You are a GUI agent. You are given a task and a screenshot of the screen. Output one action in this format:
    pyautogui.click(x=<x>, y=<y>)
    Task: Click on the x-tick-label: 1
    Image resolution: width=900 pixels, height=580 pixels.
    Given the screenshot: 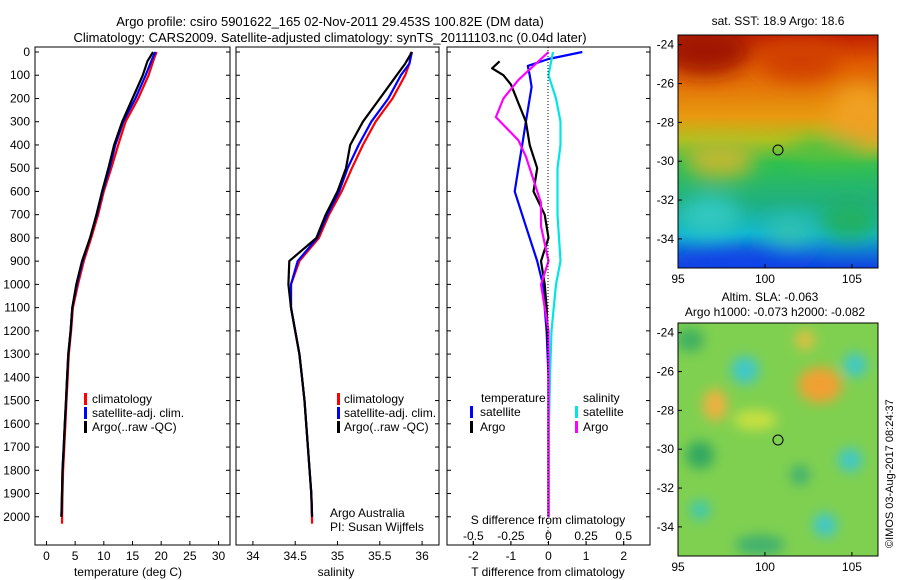 What is the action you would take?
    pyautogui.click(x=586, y=556)
    